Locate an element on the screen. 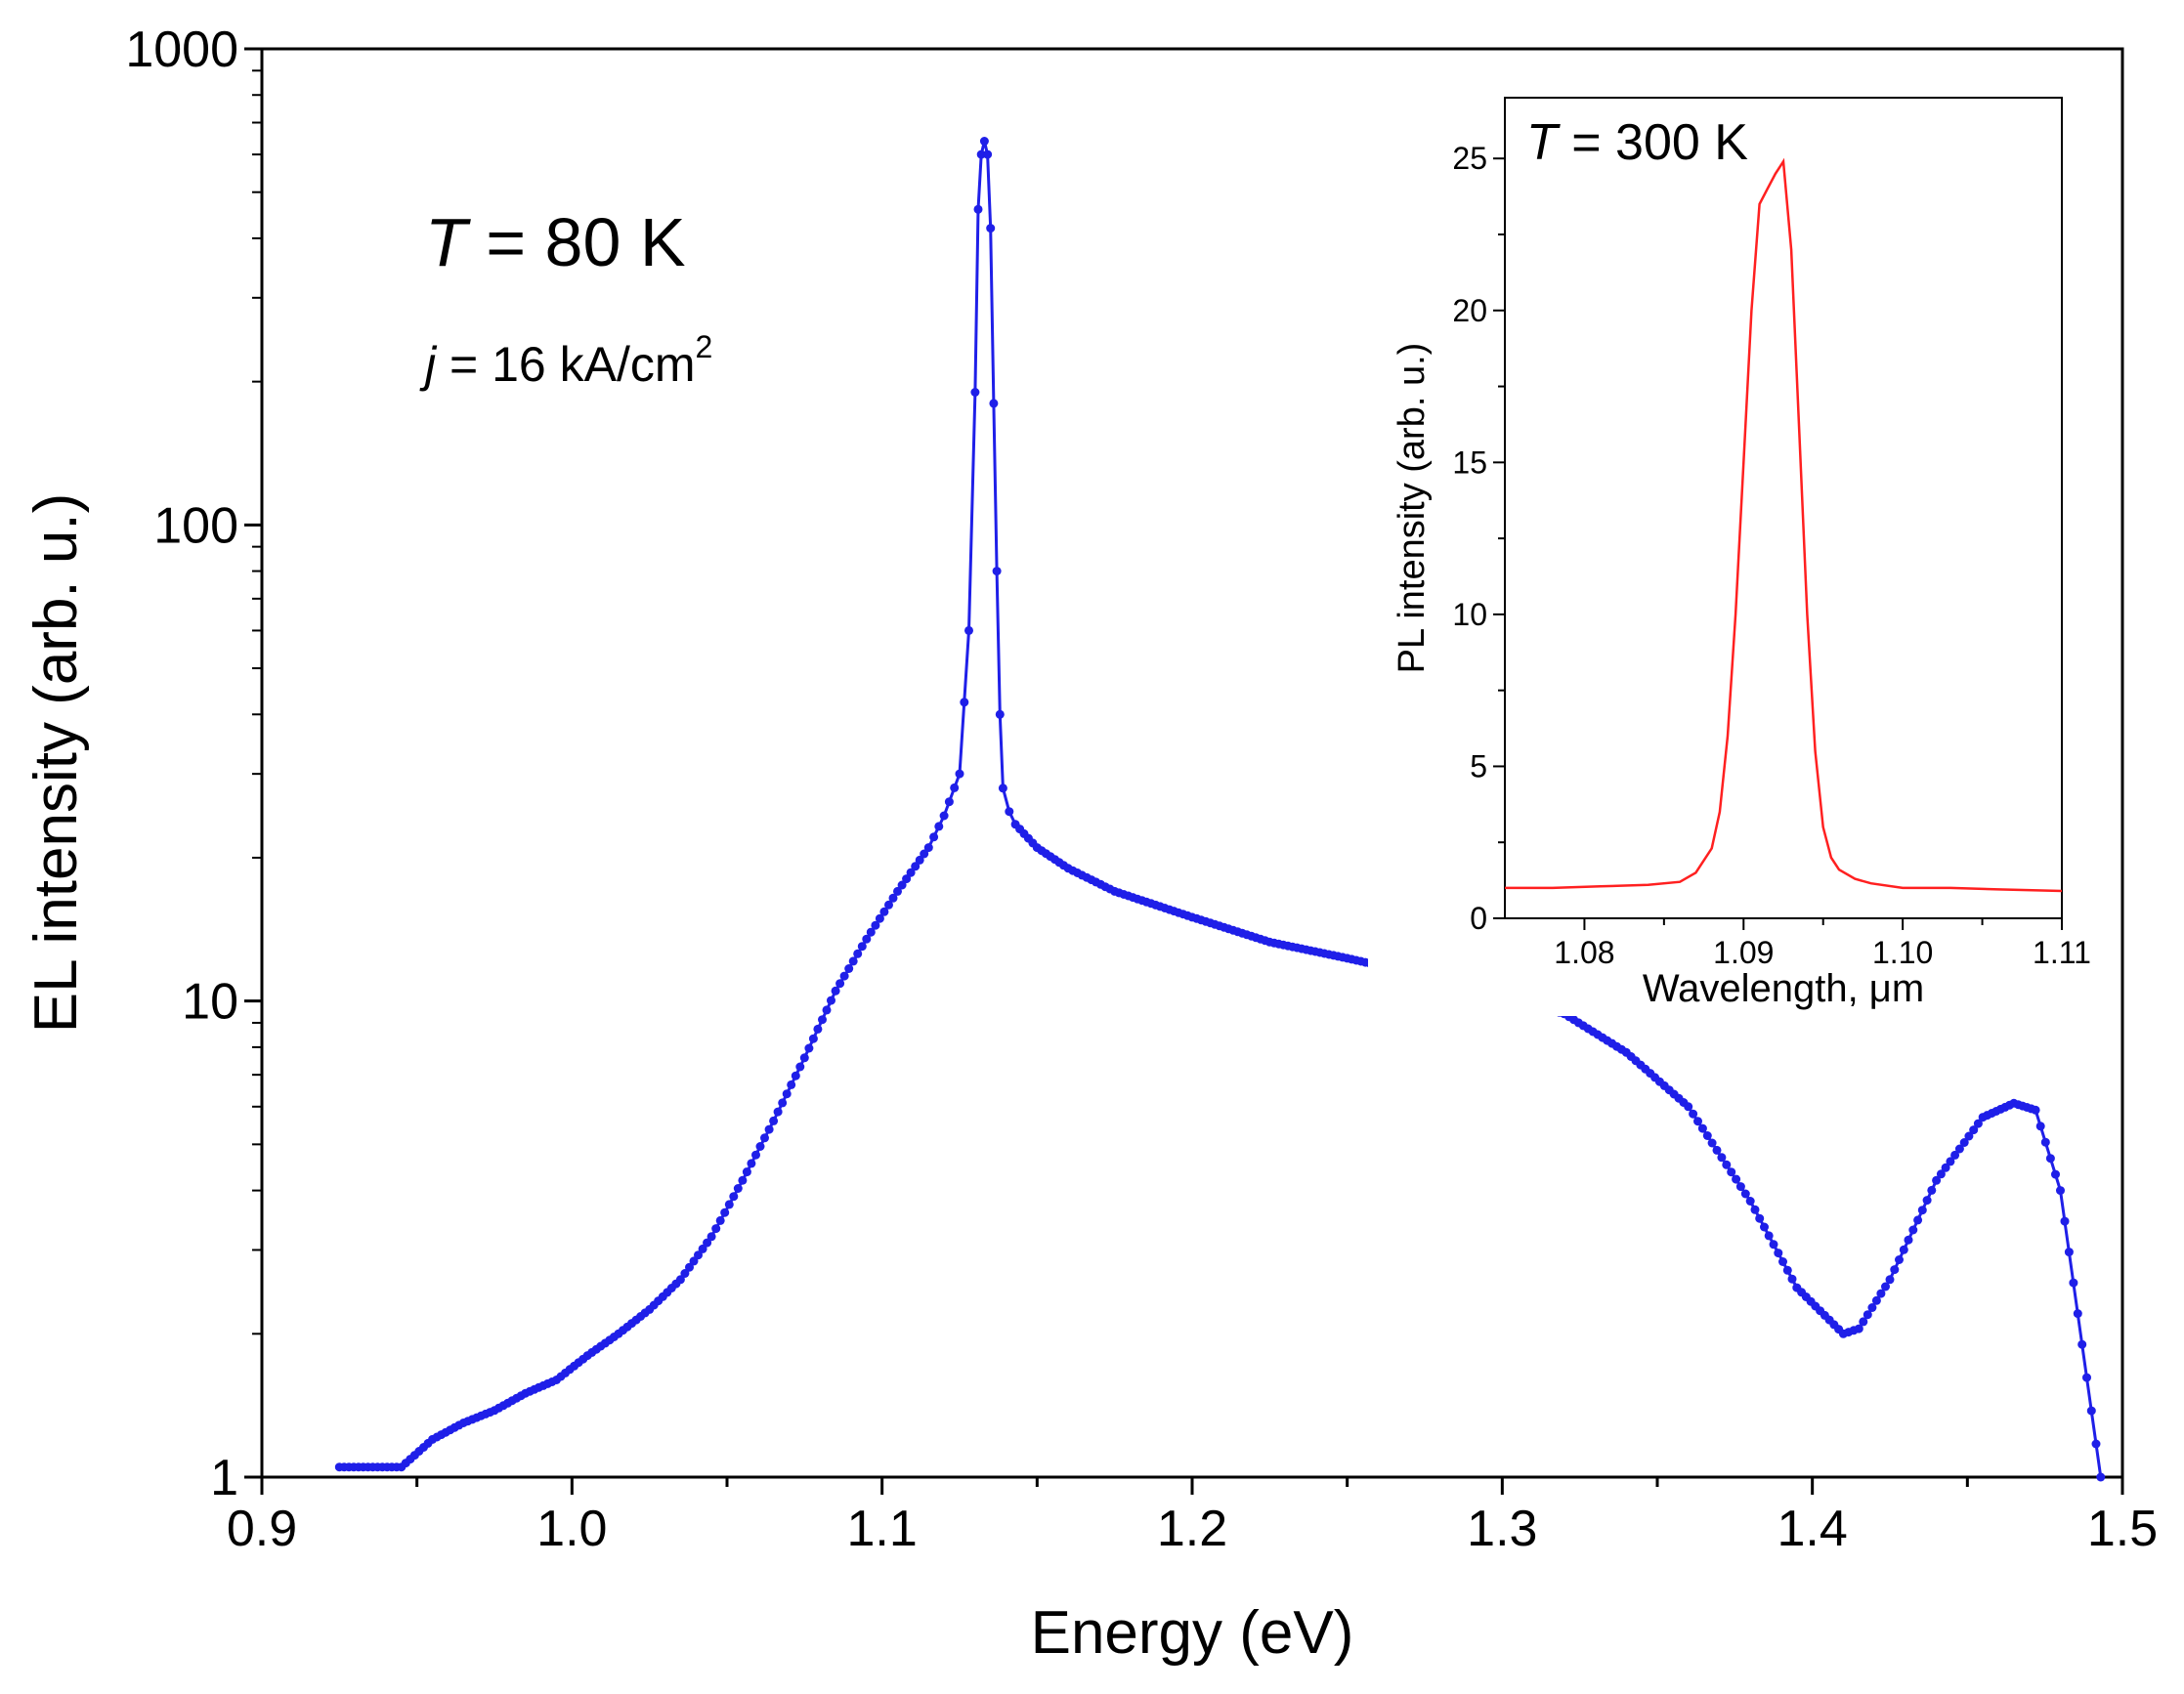 Image resolution: width=2184 pixels, height=1694 pixels. main-x-tick-label: 1.4 is located at coordinates (1812, 1529).